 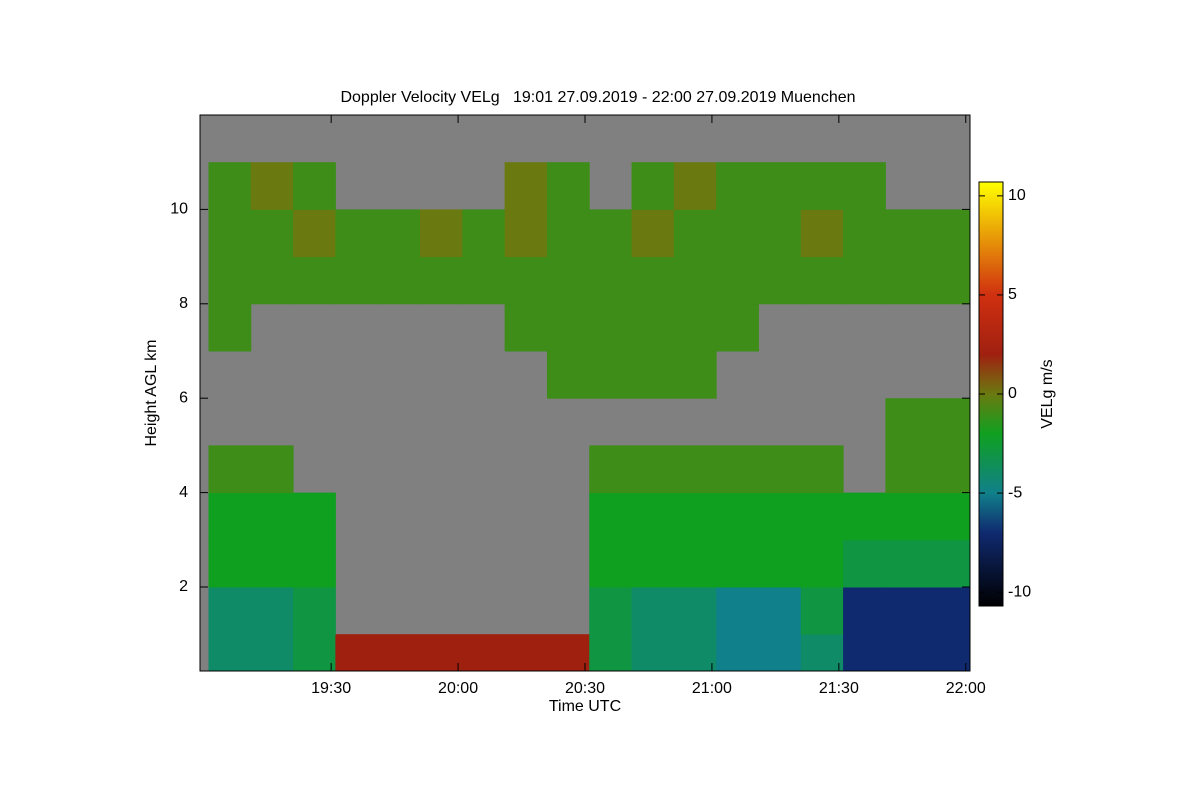 I want to click on y-tick-label: 2, so click(x=183, y=586).